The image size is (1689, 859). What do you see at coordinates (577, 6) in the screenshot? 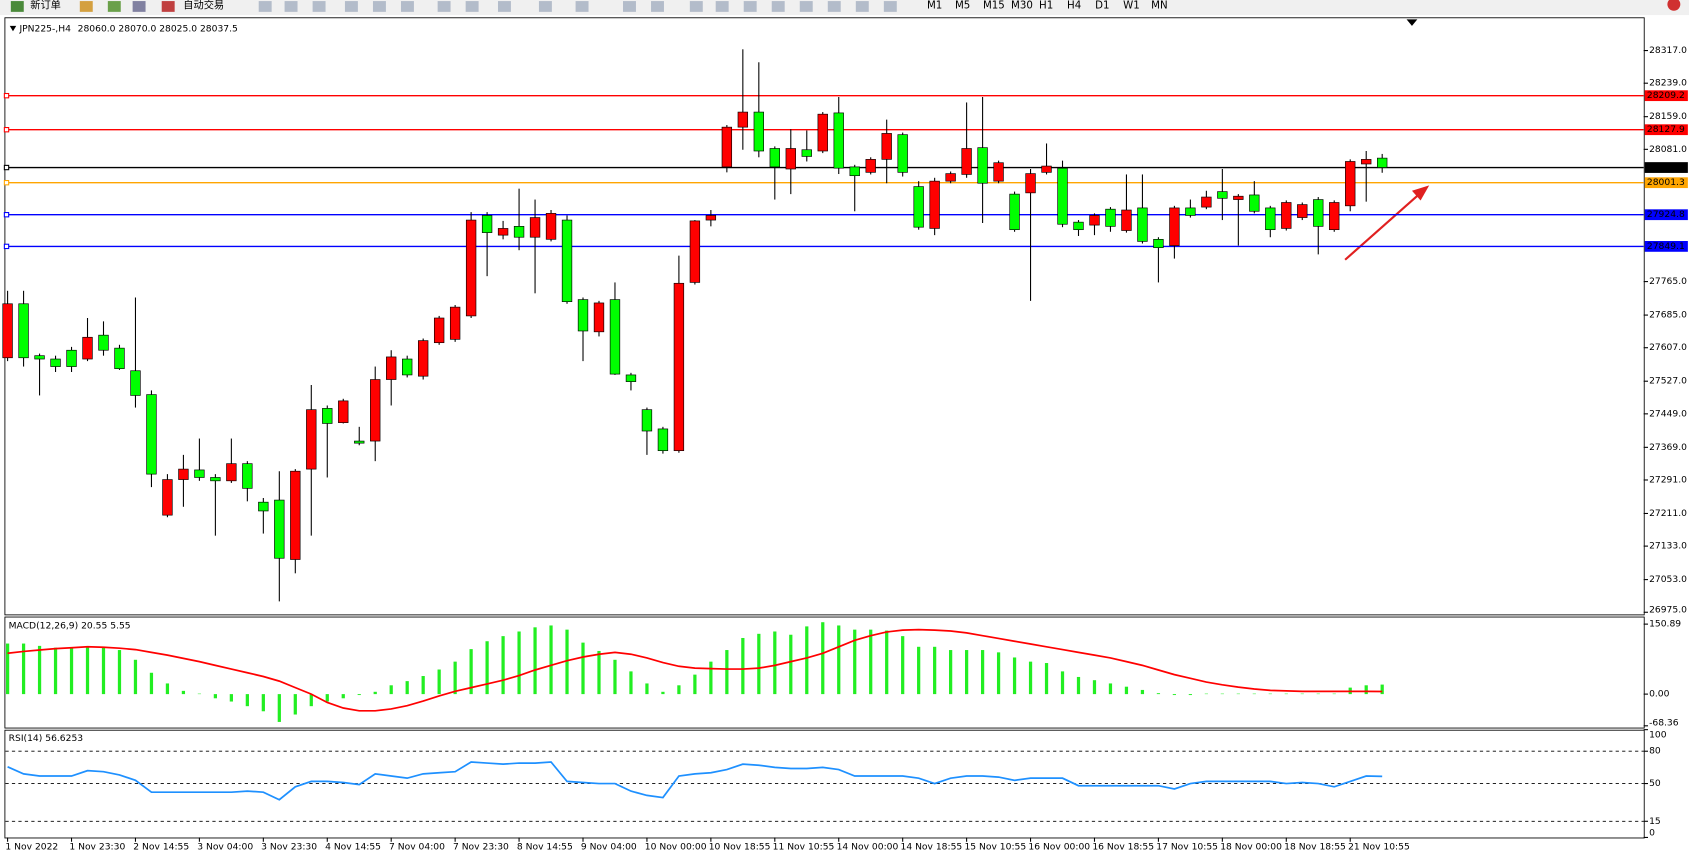
I see `toolbar-icons` at bounding box center [577, 6].